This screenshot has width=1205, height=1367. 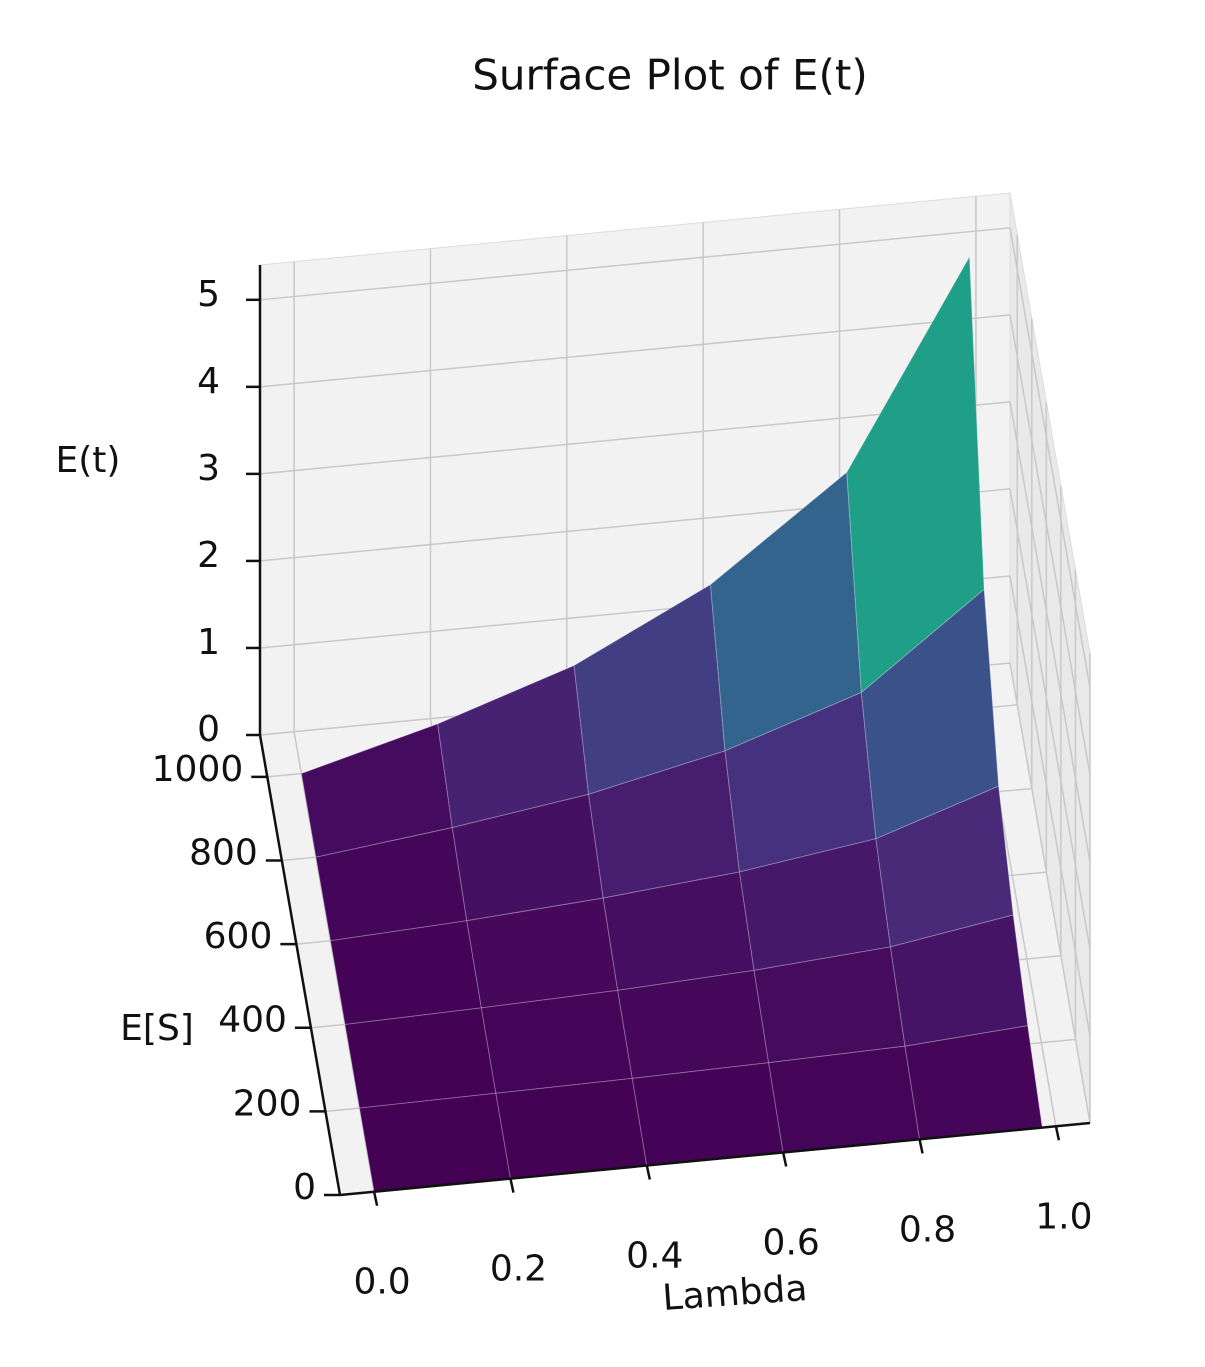 I want to click on chart-title: Surface Plot of E(t), so click(x=669, y=75).